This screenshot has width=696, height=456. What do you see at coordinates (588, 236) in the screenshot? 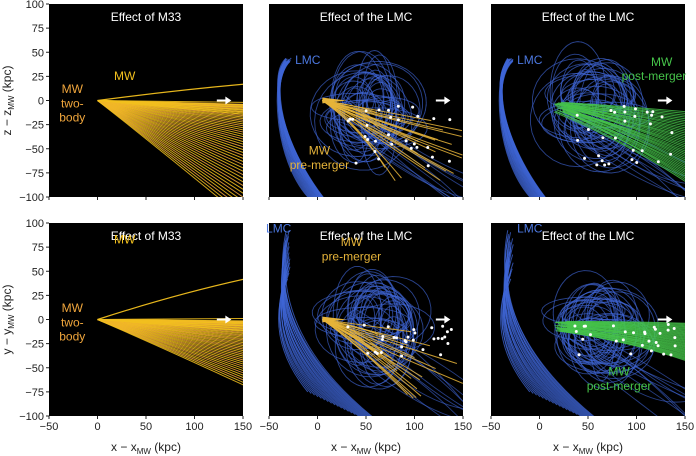
I see `panel-title: Effect of the LMC` at bounding box center [588, 236].